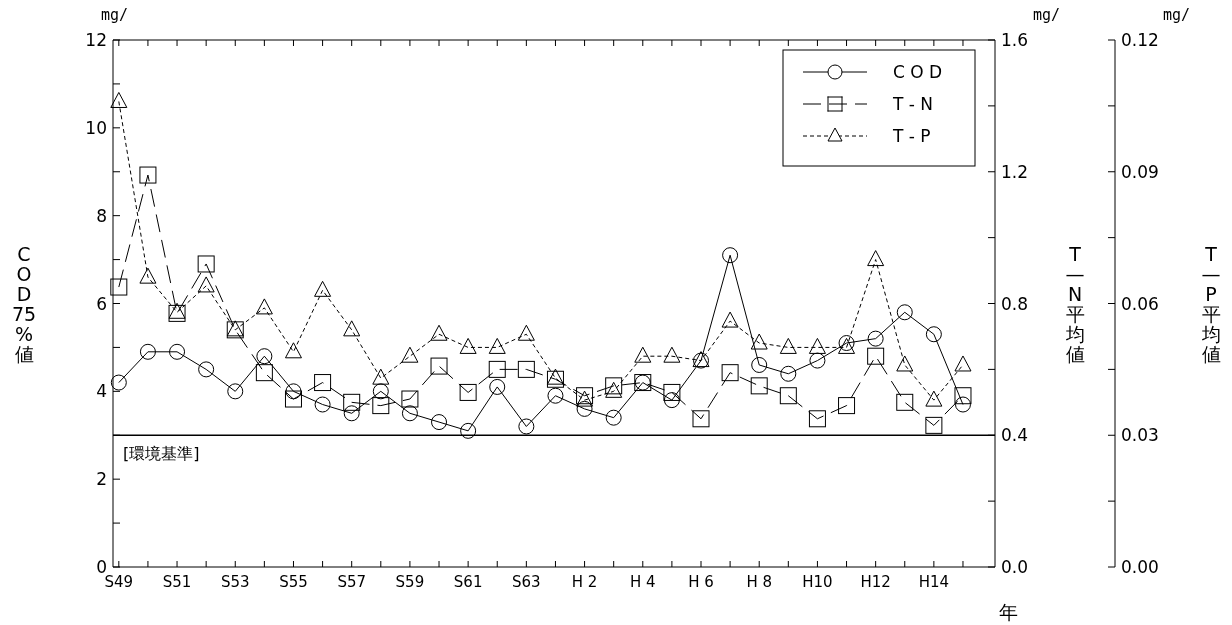  I want to click on y3-tick-label: 0.12, so click(1140, 40).